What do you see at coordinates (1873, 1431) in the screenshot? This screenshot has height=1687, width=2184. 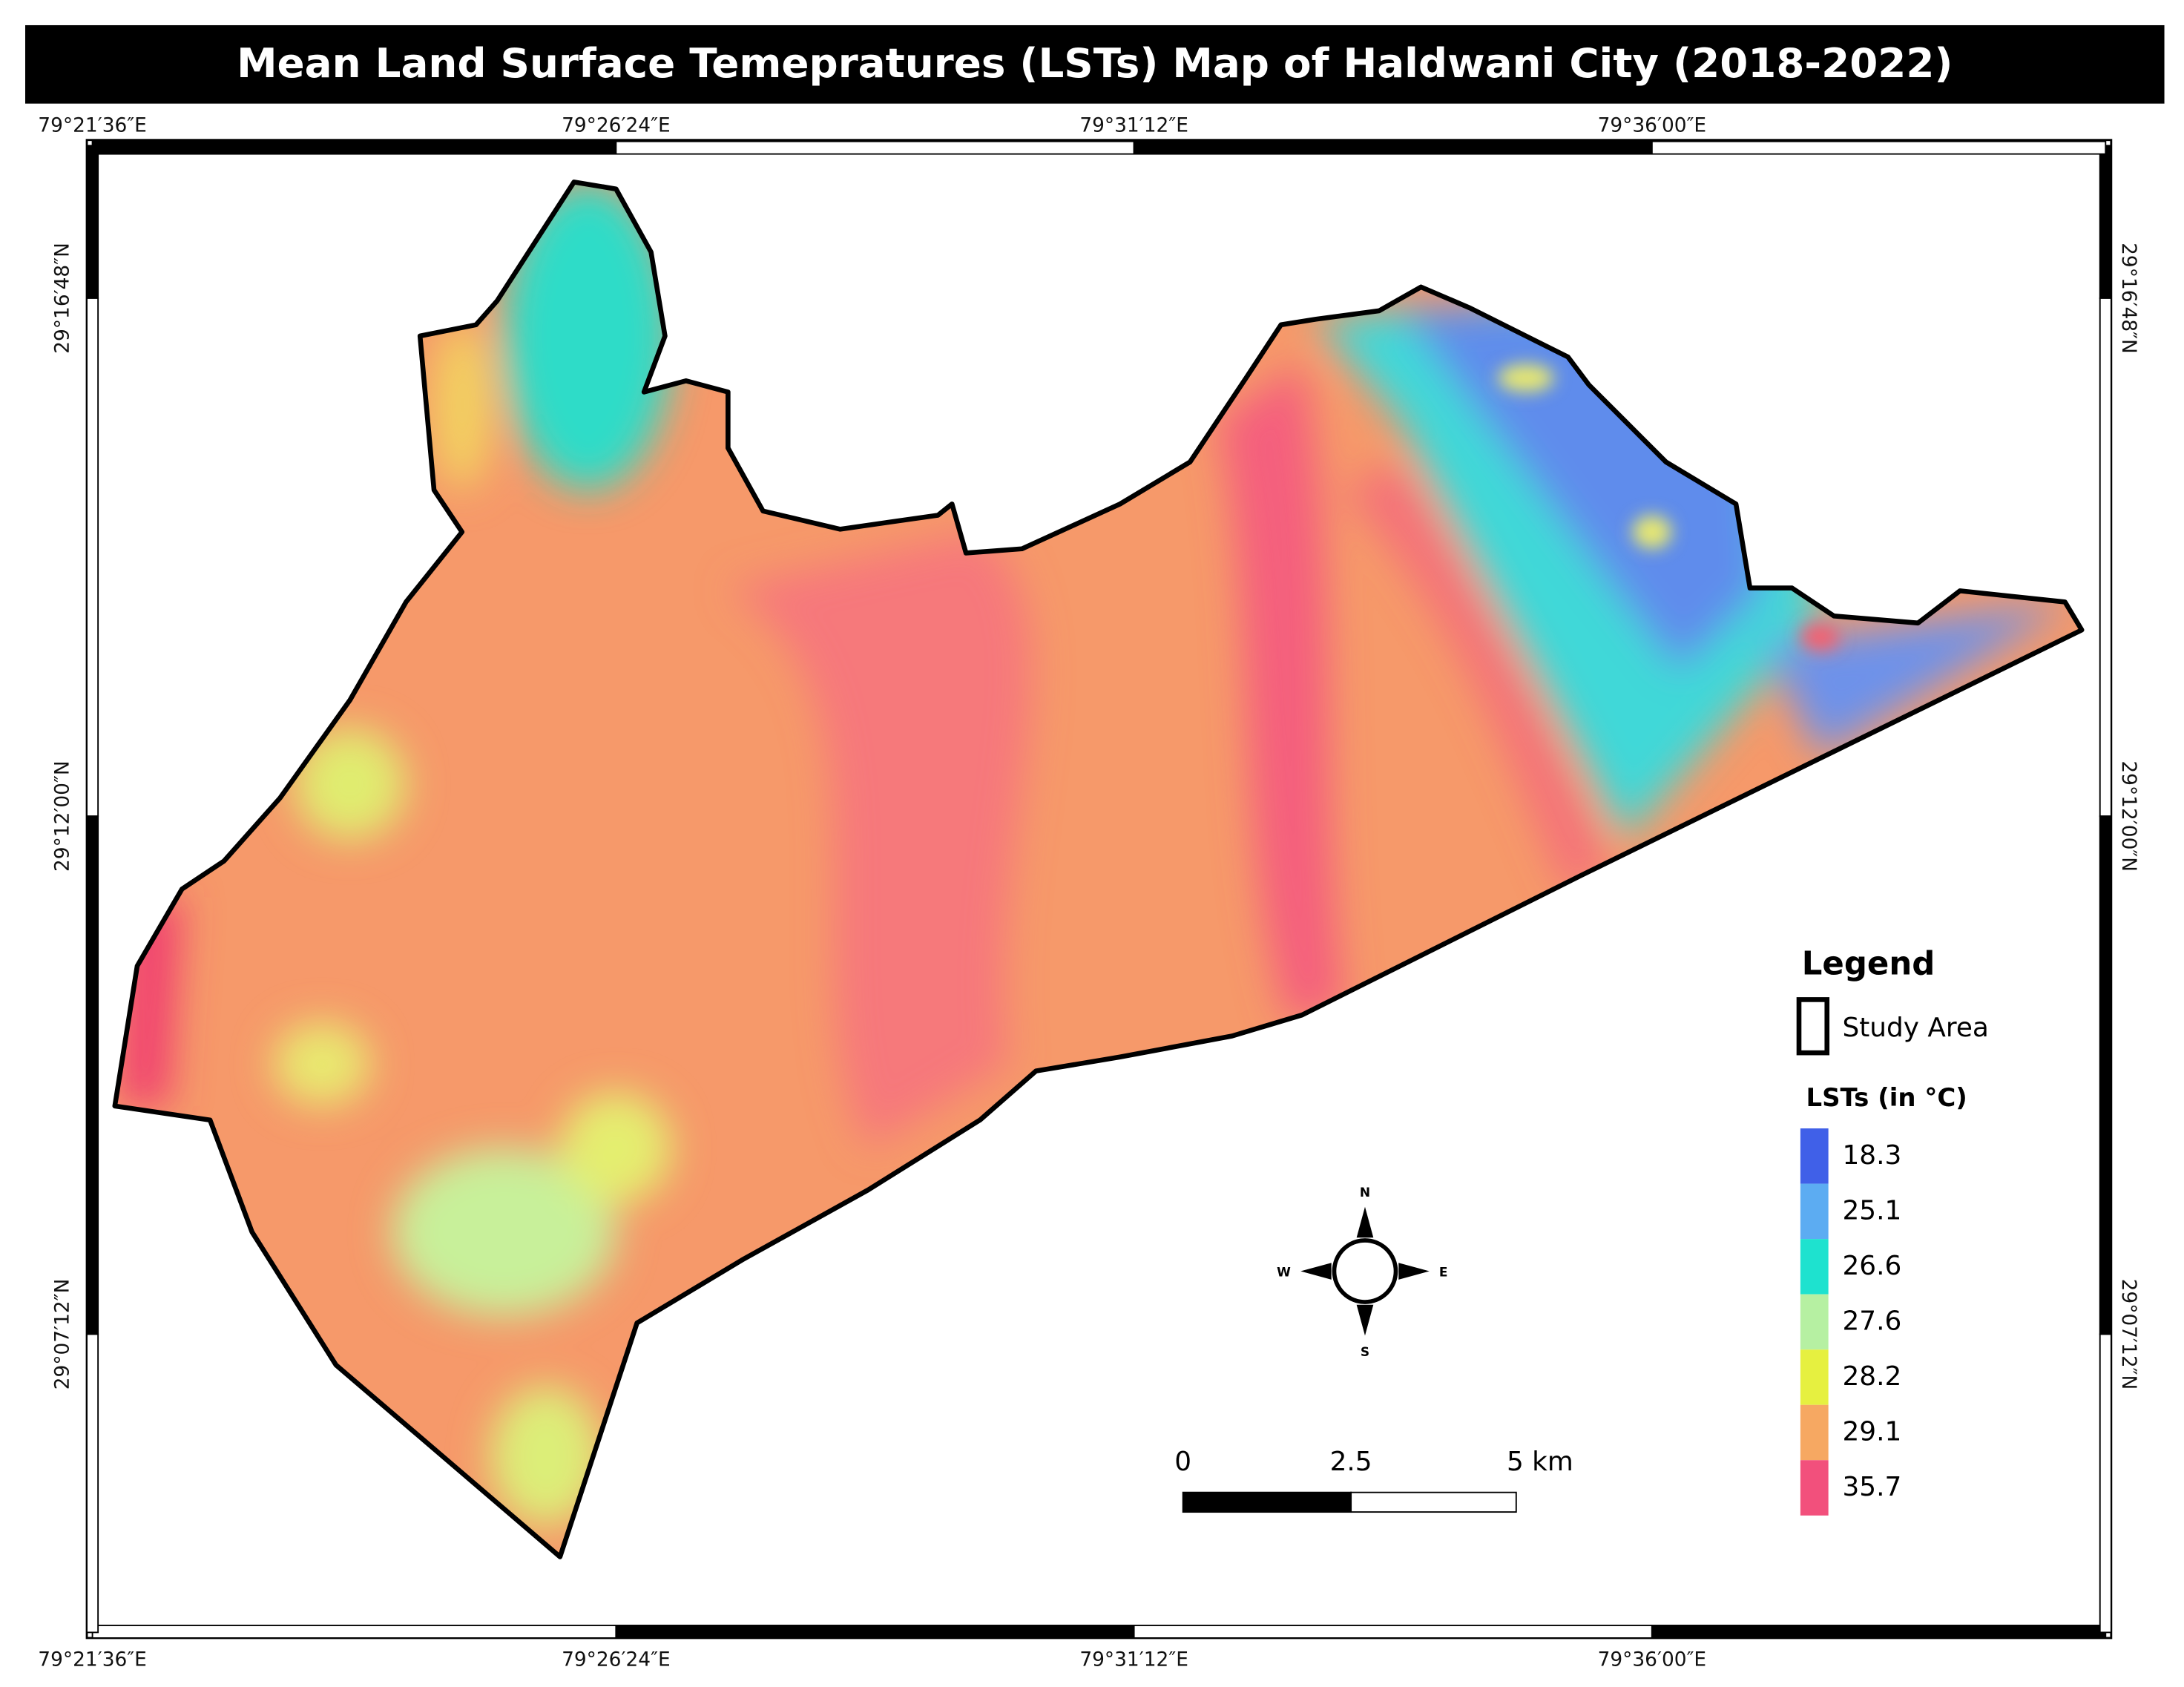 I see `lst-class-label: 29.1` at bounding box center [1873, 1431].